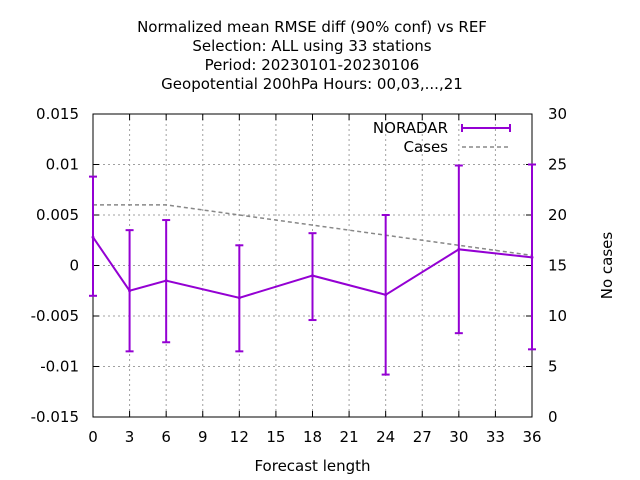  Describe the element at coordinates (531, 437) in the screenshot. I see `x-tick-label: 36` at that location.